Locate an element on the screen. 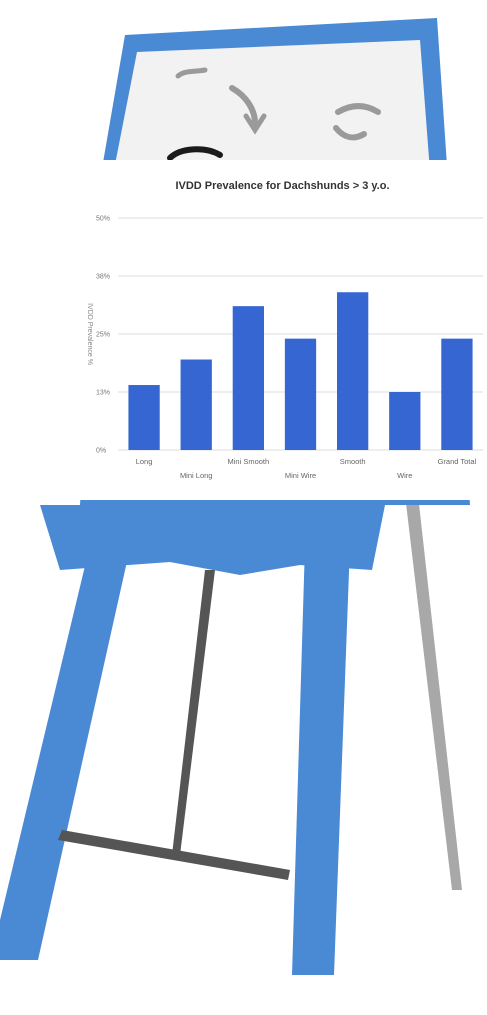  easel-right-leg is located at coordinates (321, 760).